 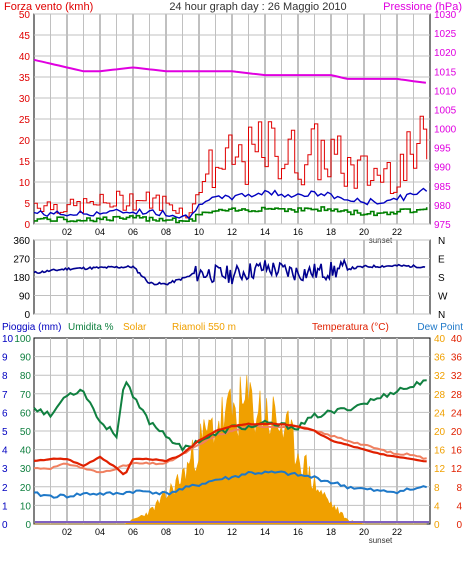 I want to click on rain-bar, so click(x=232, y=522).